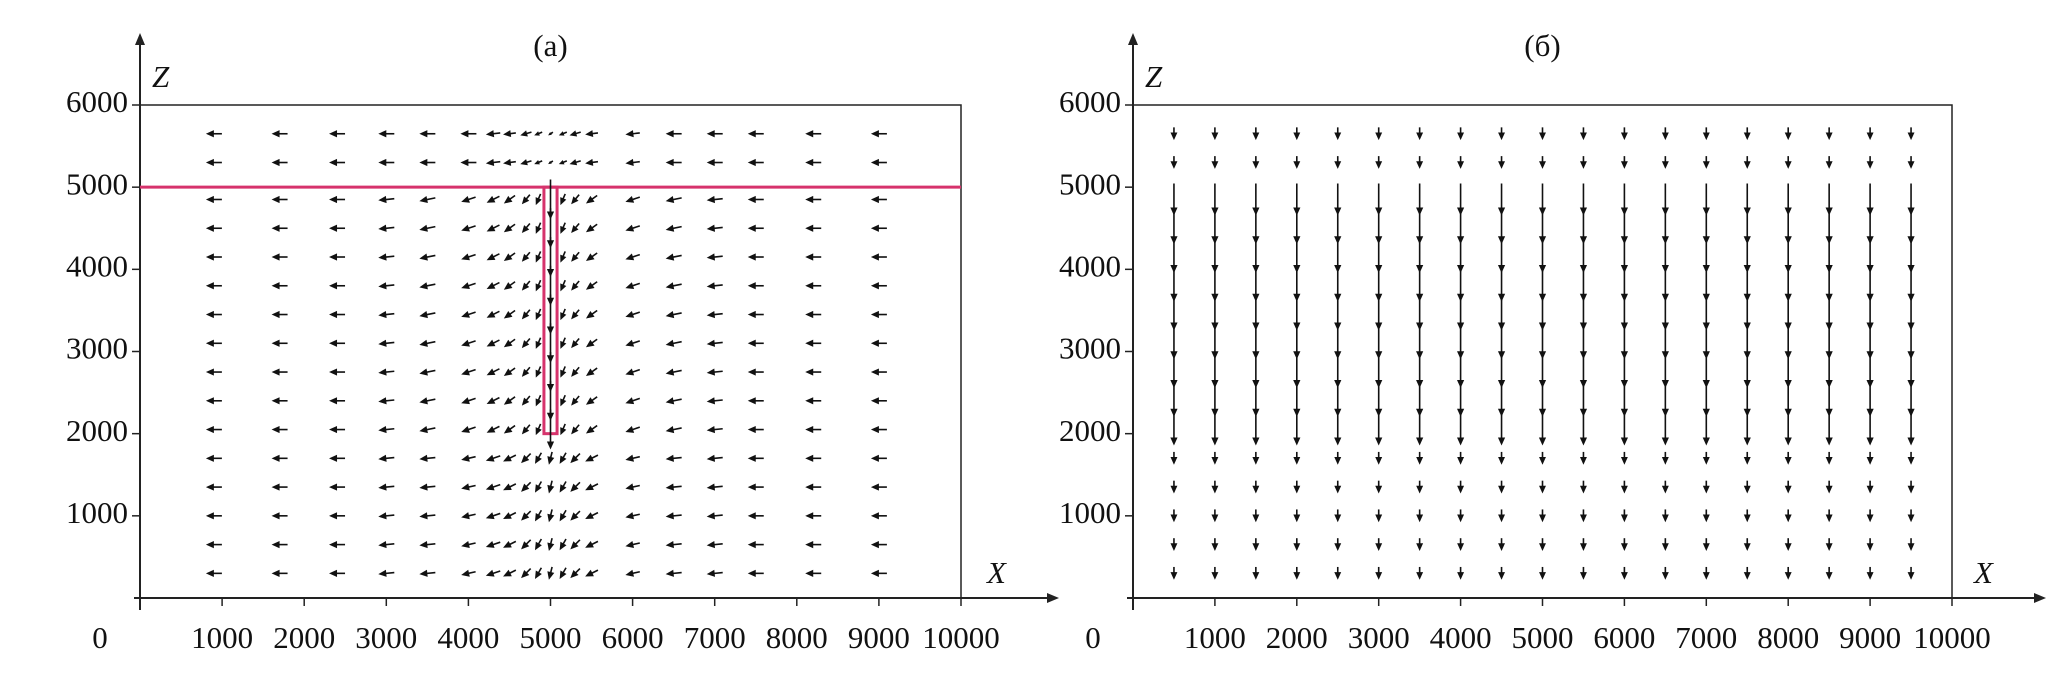 The image size is (2067, 700). I want to click on x-tick-label: 9000, so click(1870, 637).